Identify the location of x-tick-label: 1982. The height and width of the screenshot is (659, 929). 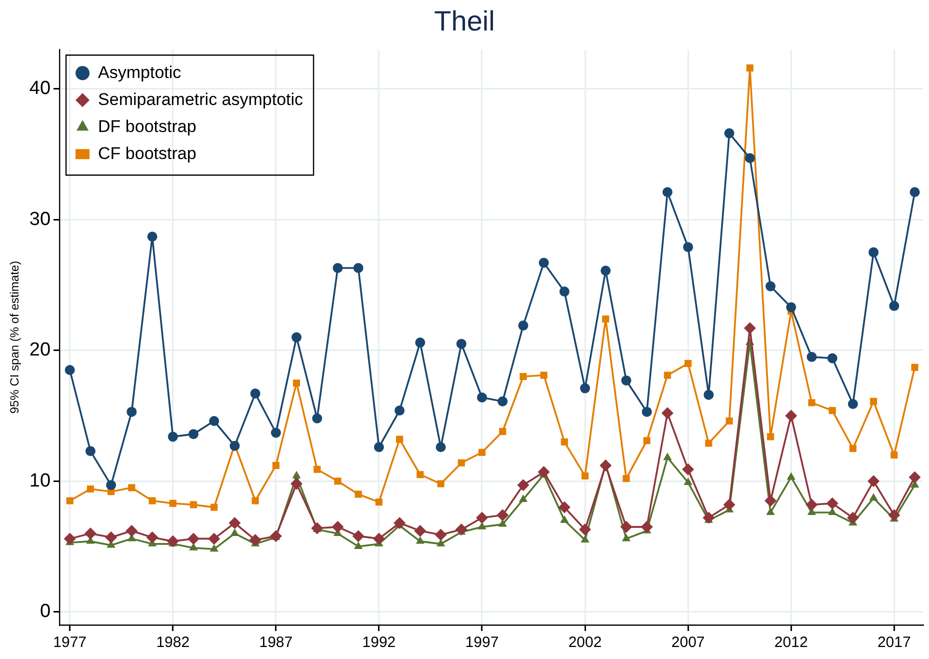
(173, 643).